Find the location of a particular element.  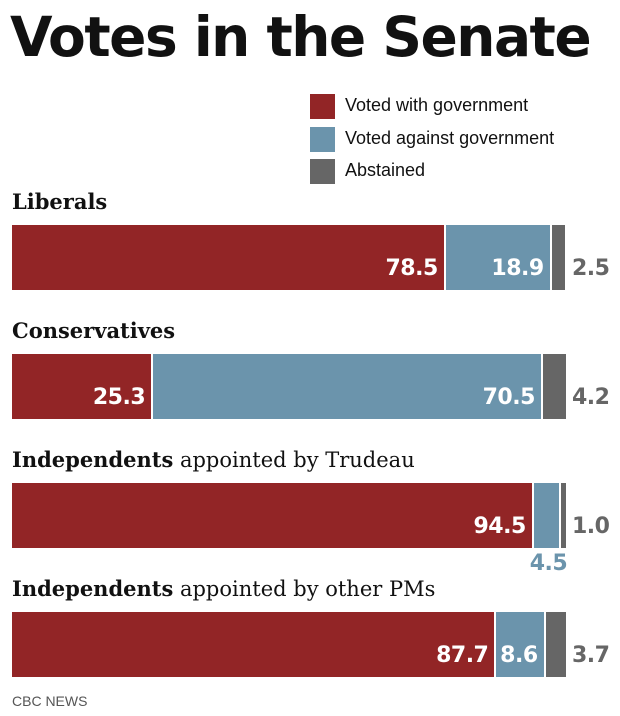

data-label-abstained: 4.2 is located at coordinates (591, 397).